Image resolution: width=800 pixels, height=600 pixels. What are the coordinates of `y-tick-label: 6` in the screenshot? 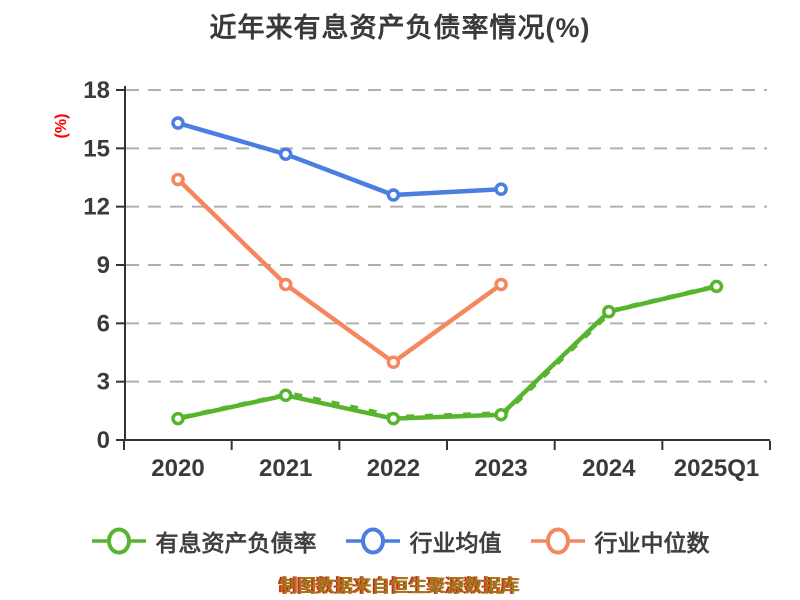 It's located at (103, 323).